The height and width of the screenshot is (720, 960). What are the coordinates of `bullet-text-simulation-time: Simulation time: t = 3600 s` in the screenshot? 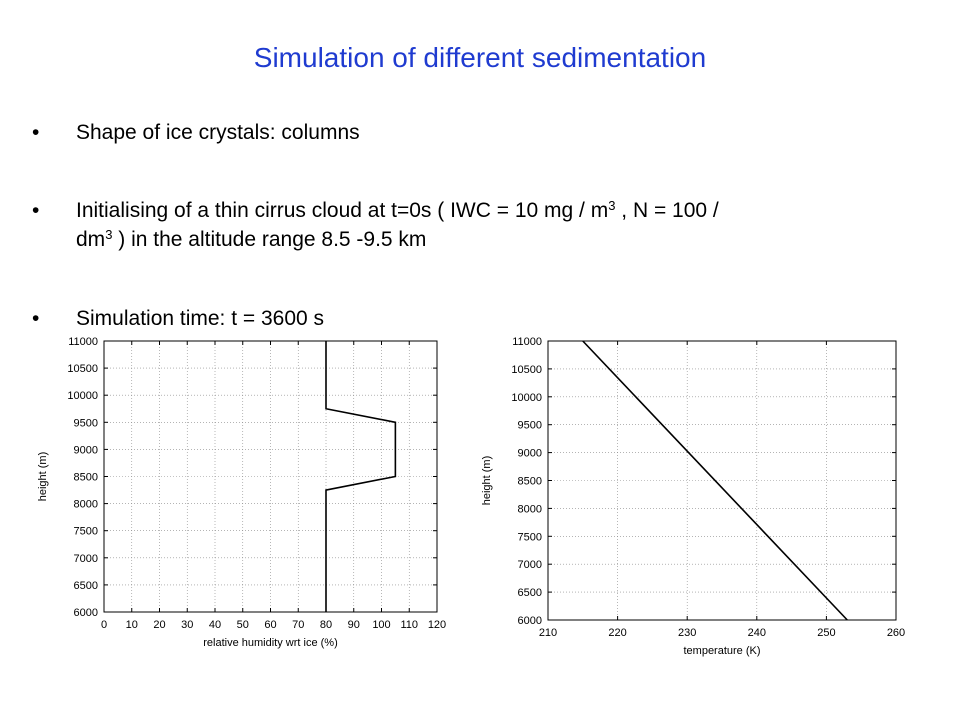 It's located at (200, 318).